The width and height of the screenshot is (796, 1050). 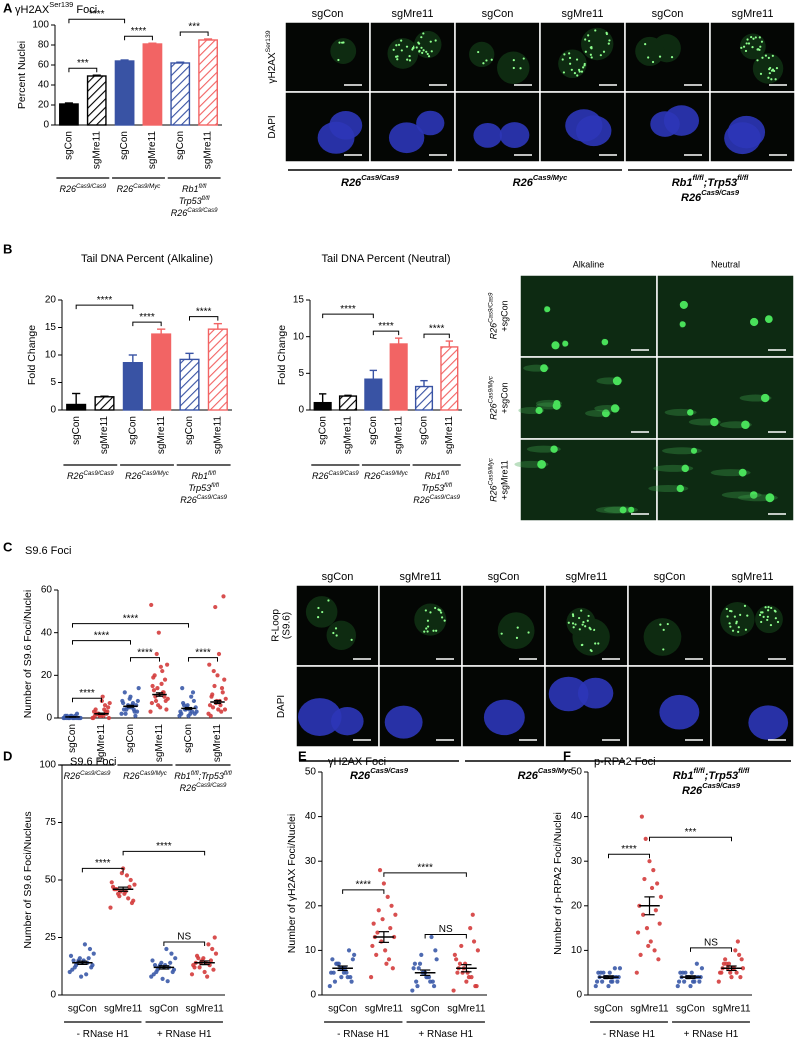 I want to click on y-tick-label: 20, so click(x=311, y=905).